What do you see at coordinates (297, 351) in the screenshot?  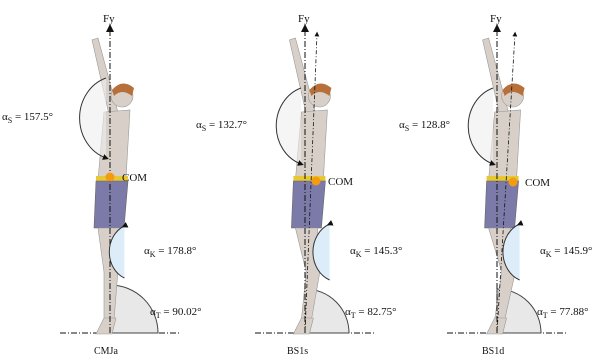 I see `panel-caption: BS1s` at bounding box center [297, 351].